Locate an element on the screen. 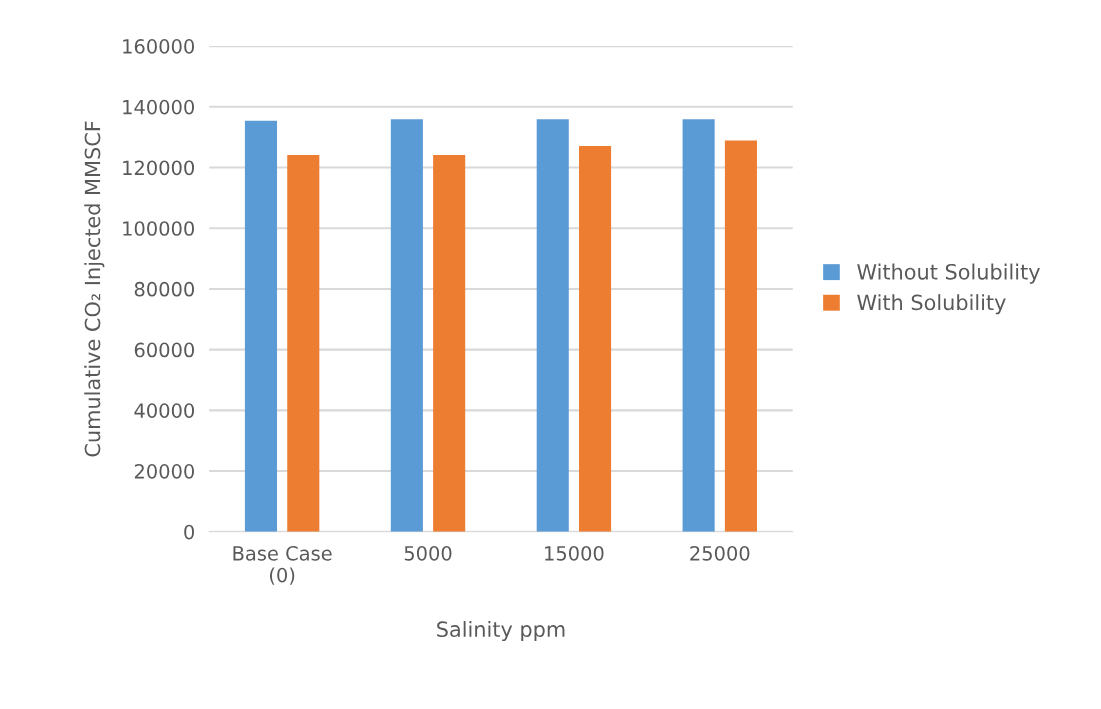 This screenshot has width=1101, height=709. x-tick-label: 15000 is located at coordinates (574, 553).